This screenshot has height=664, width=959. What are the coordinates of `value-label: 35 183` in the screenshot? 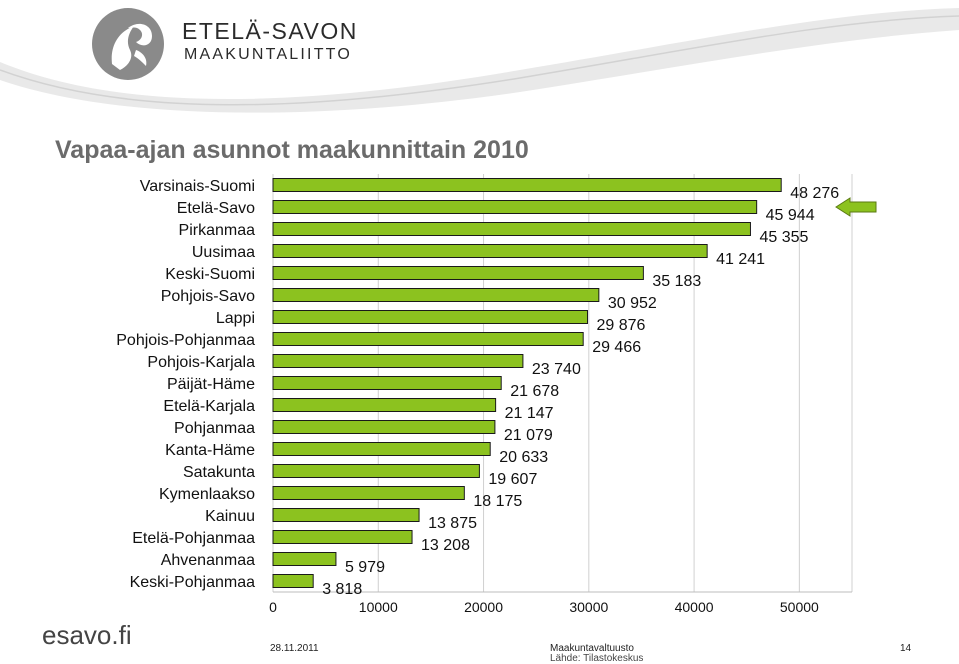 It's located at (676, 281).